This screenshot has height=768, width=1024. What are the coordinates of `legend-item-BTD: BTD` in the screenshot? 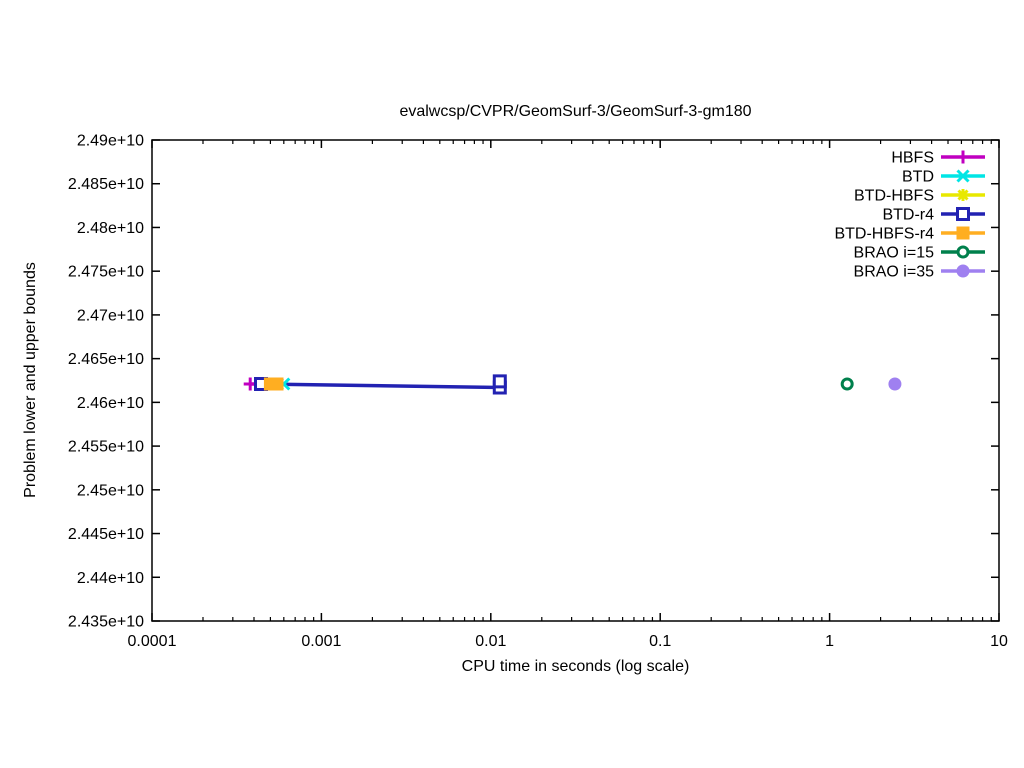 It's located at (943, 177).